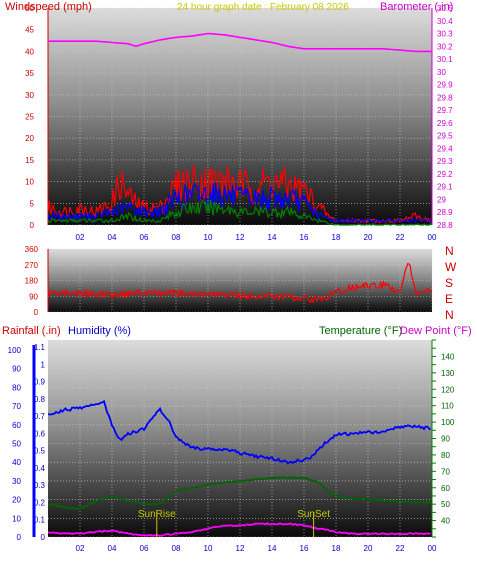 The height and width of the screenshot is (562, 477). What do you see at coordinates (448, 356) in the screenshot?
I see `temperature-tick-label: 140` at bounding box center [448, 356].